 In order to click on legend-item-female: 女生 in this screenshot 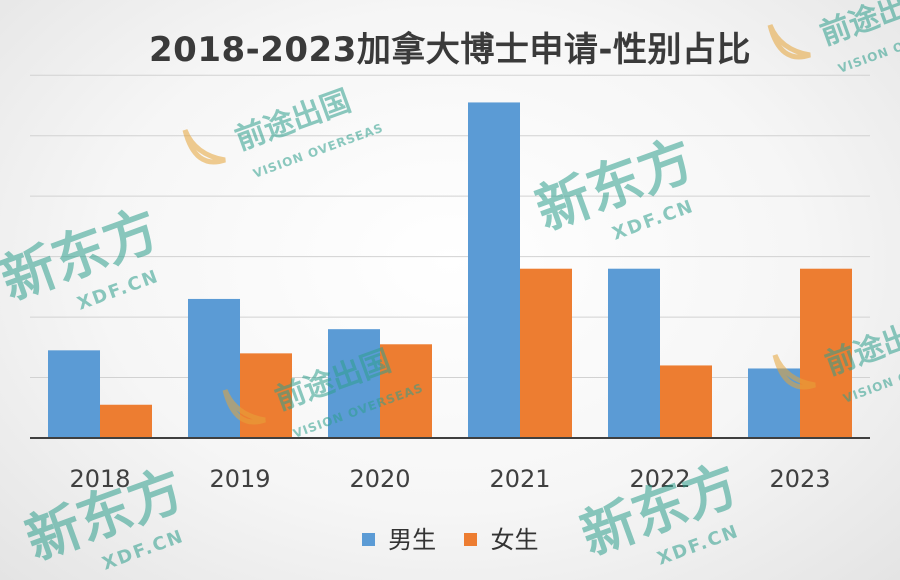, I will do `click(501, 537)`.